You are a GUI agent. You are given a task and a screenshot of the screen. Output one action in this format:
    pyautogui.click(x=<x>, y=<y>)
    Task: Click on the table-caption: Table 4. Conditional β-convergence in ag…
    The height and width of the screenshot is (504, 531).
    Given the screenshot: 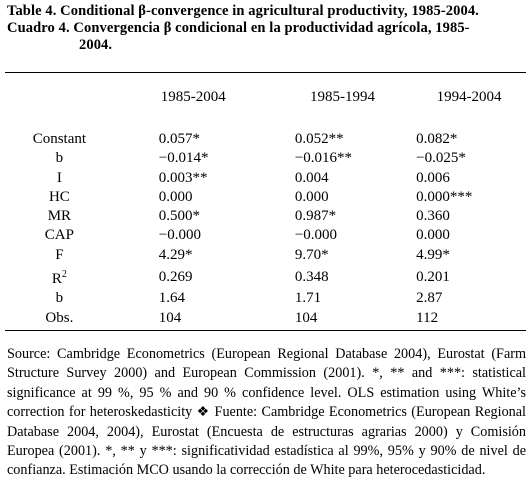 What is the action you would take?
    pyautogui.click(x=267, y=28)
    